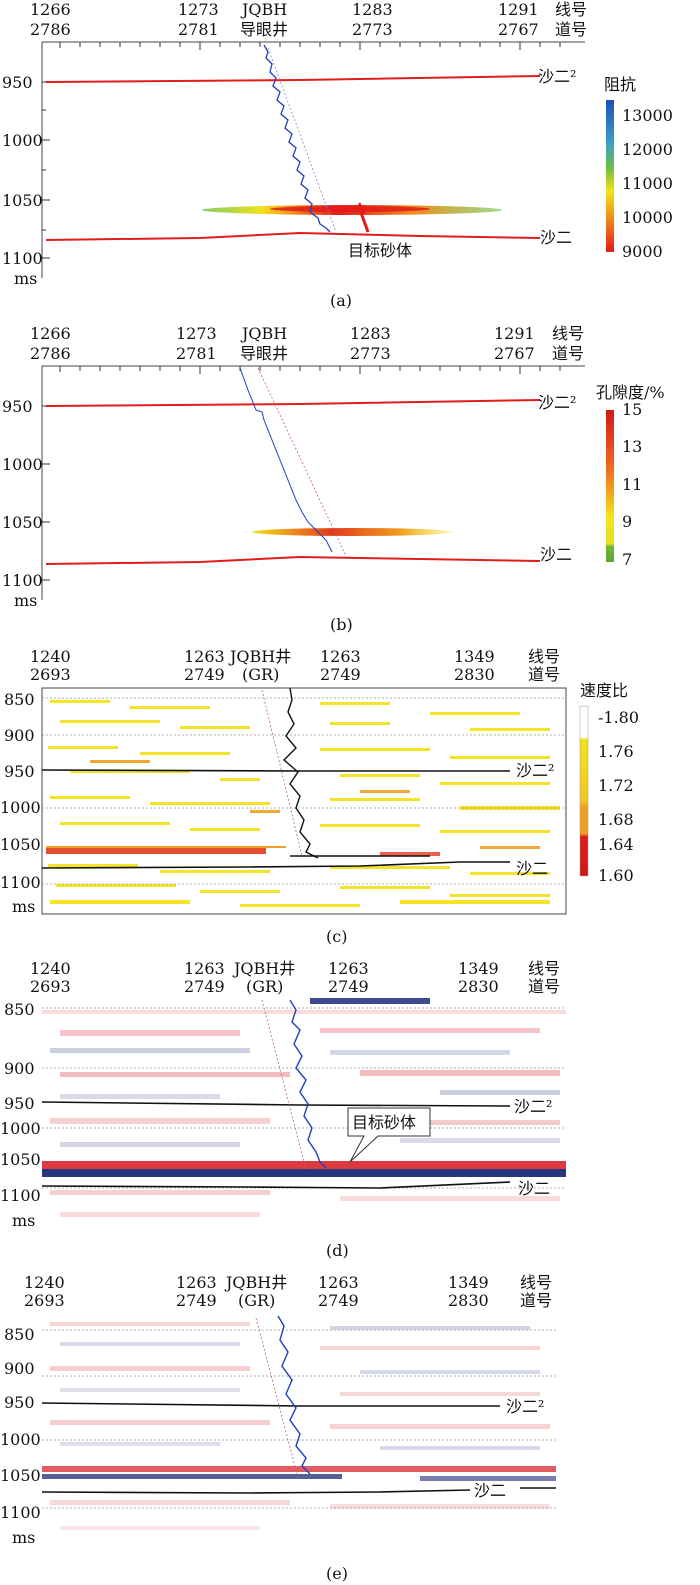 Image resolution: width=700 pixels, height=1585 pixels. What do you see at coordinates (525, 1406) in the screenshot?
I see `panel-e-horizon-top-label: 沙二²` at bounding box center [525, 1406].